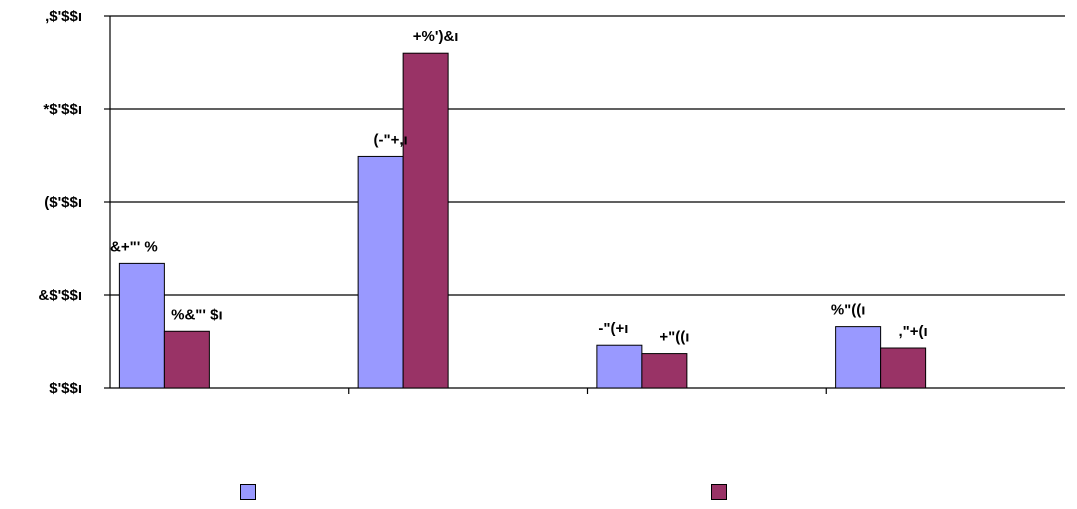 Image resolution: width=1077 pixels, height=509 pixels. What do you see at coordinates (613, 328) in the screenshot?
I see `data-label-series-1-cat-3: -"(+ı` at bounding box center [613, 328].